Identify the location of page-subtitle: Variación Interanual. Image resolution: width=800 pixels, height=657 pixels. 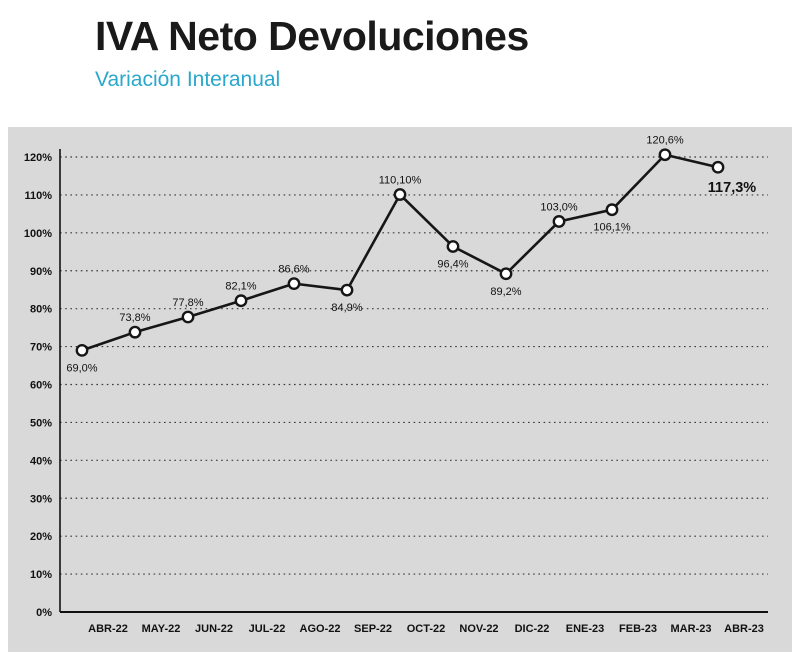
(188, 80).